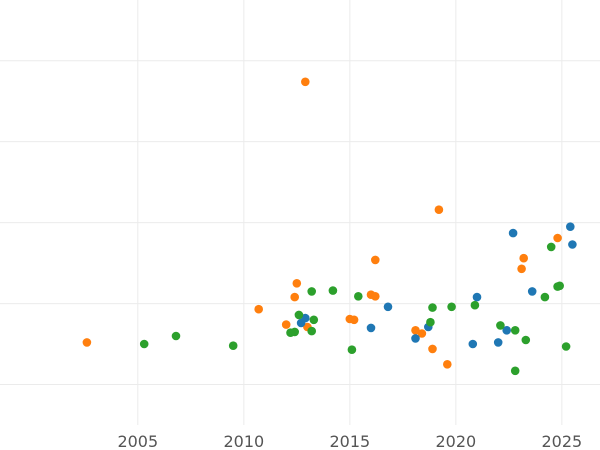  I want to click on x-tick-label: 2005, so click(137, 441).